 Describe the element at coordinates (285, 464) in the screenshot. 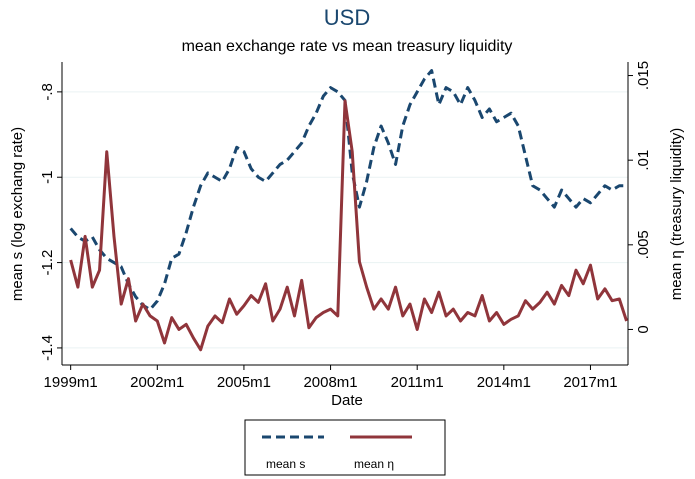

I see `legend-label: mean s` at that location.